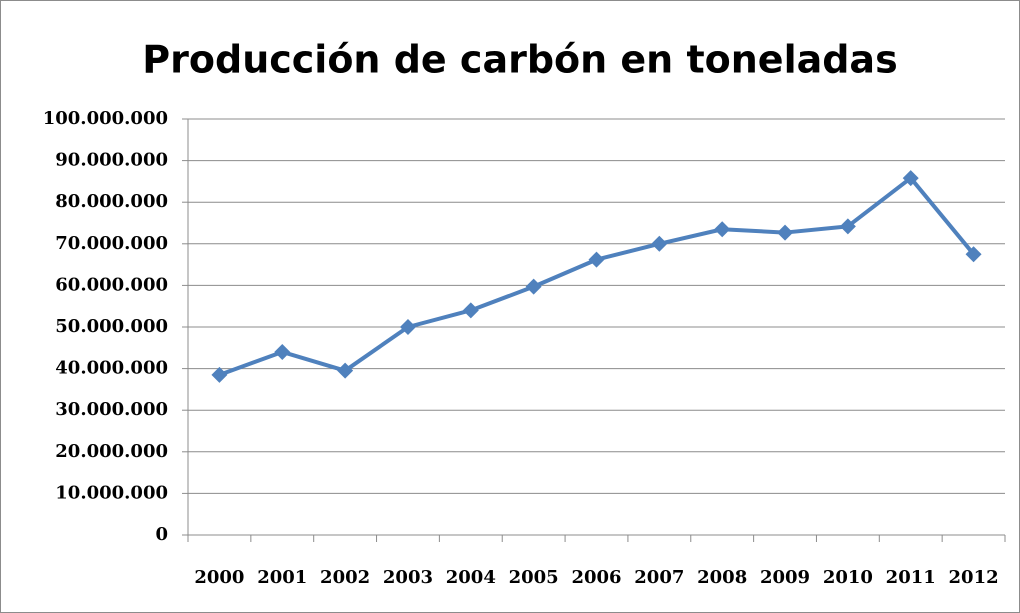  I want to click on y-tick-label: 90.000.000, so click(111, 160).